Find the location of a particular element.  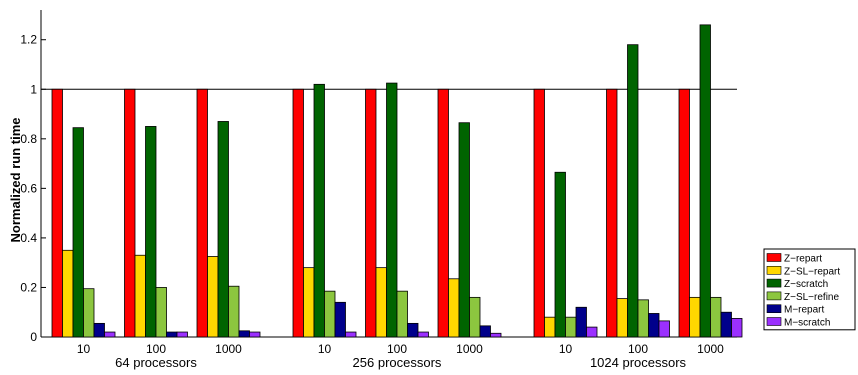

y-tick-label: 1 is located at coordinates (33, 89).